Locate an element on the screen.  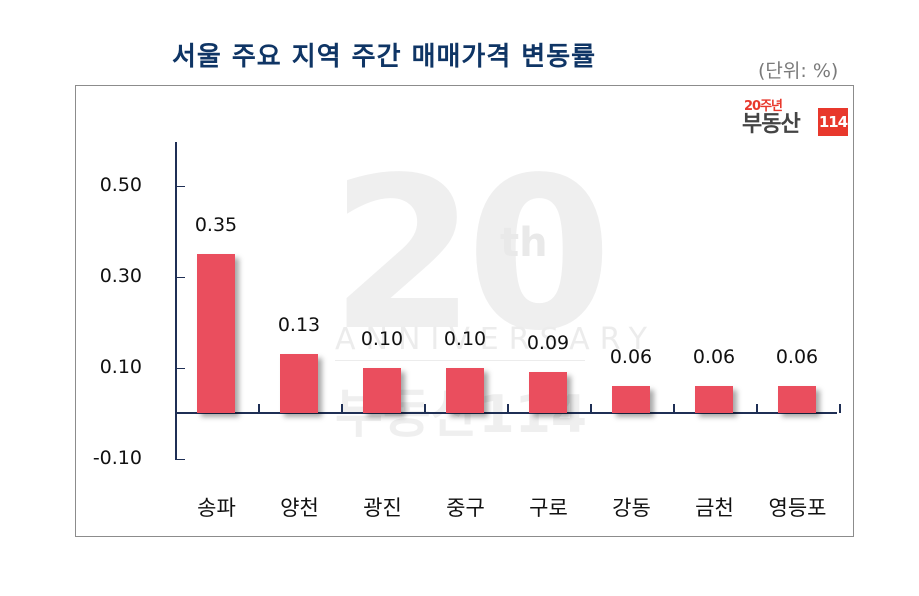
x-category-label: 송파 is located at coordinates (216, 508).